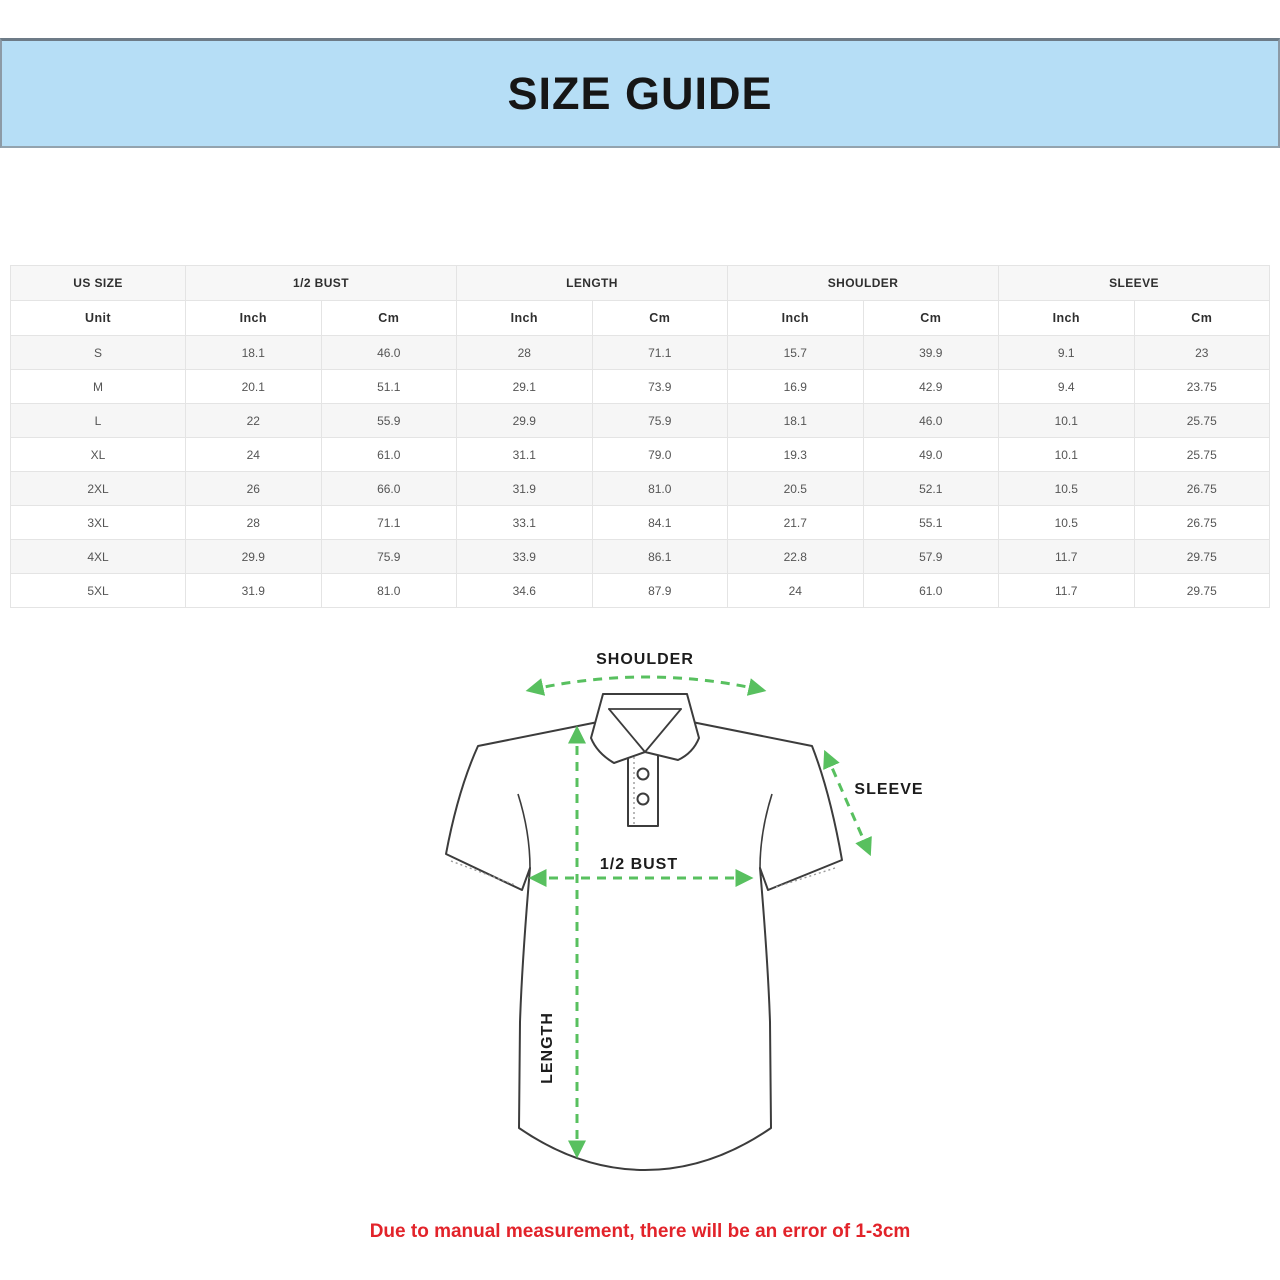 The width and height of the screenshot is (1280, 1280). I want to click on length-label: LENGTH, so click(547, 1048).